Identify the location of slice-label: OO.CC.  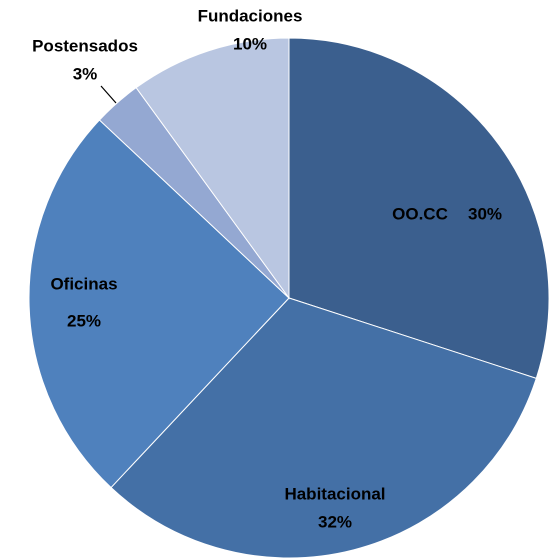
(420, 213).